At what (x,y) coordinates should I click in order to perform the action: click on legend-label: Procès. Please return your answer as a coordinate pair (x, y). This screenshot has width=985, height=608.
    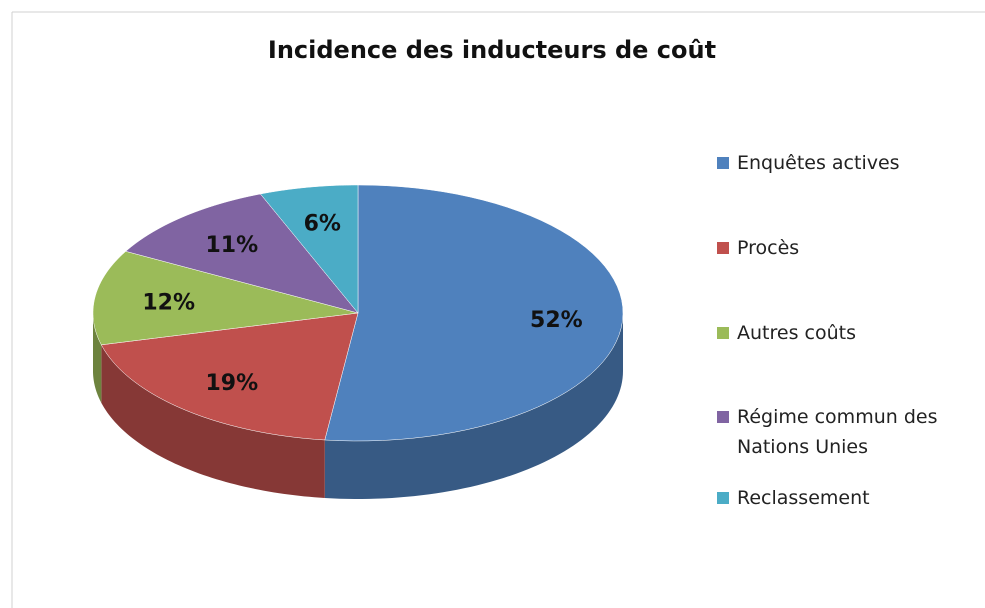
    Looking at the image, I should click on (768, 248).